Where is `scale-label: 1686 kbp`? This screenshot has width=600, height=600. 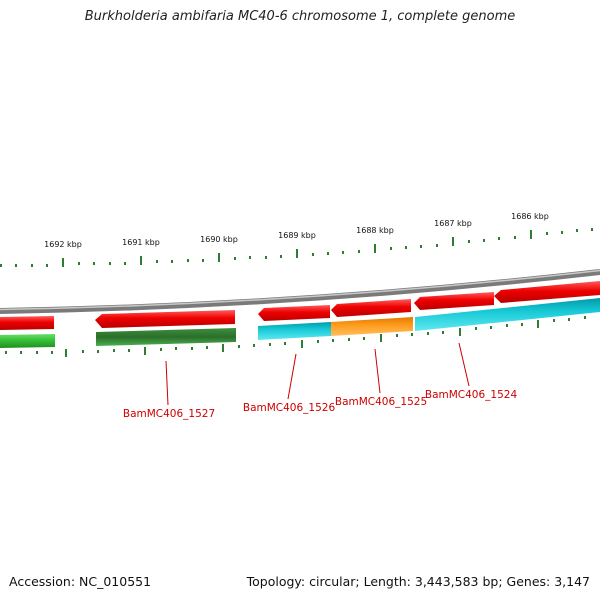 scale-label: 1686 kbp is located at coordinates (530, 216).